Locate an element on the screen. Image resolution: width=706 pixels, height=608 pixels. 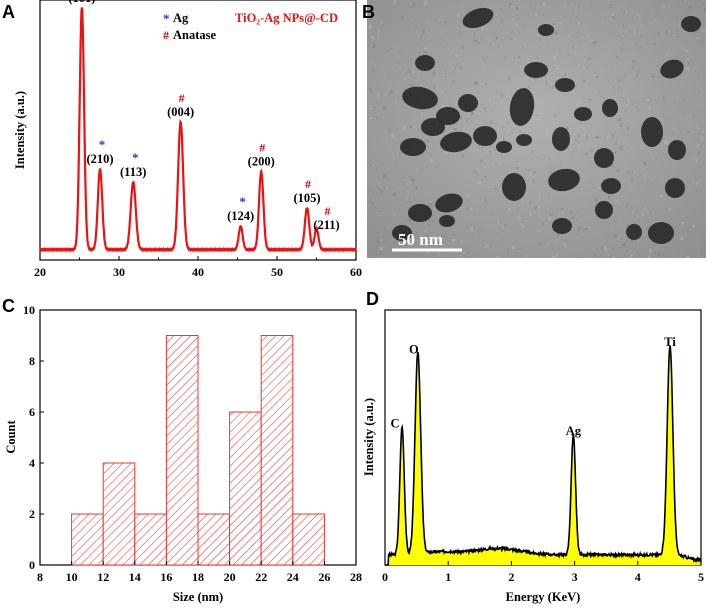
panel-d-xtick-label: 4 is located at coordinates (638, 577).